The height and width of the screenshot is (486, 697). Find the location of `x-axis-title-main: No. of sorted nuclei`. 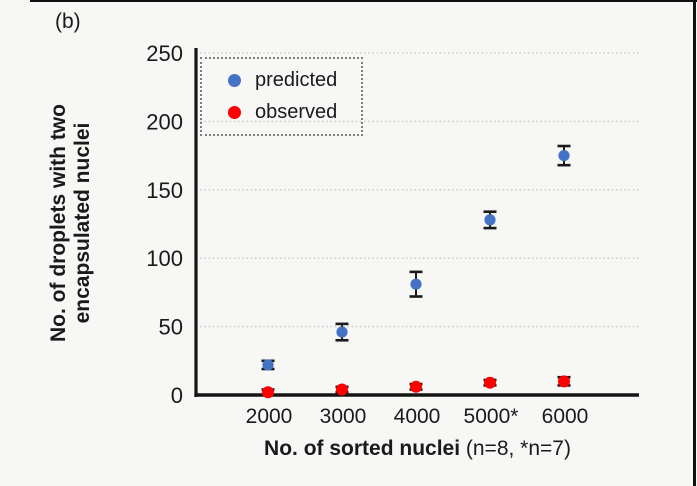

x-axis-title-main: No. of sorted nuclei is located at coordinates (362, 448).